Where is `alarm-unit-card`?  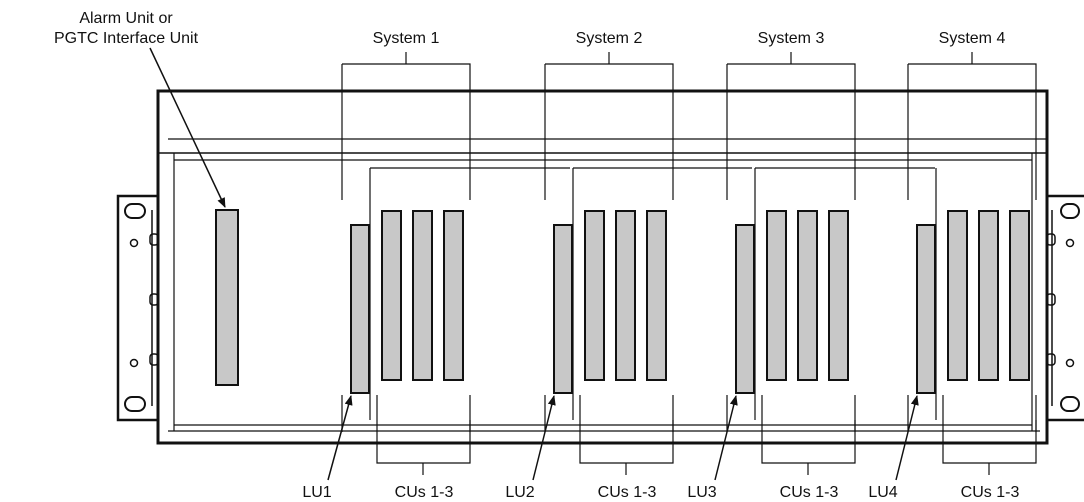
alarm-unit-card is located at coordinates (227, 297).